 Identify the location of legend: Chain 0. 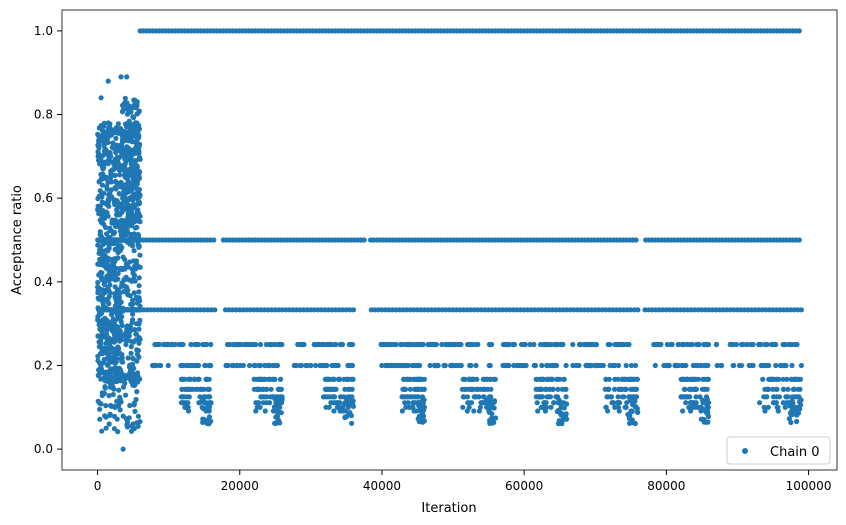
(778, 450).